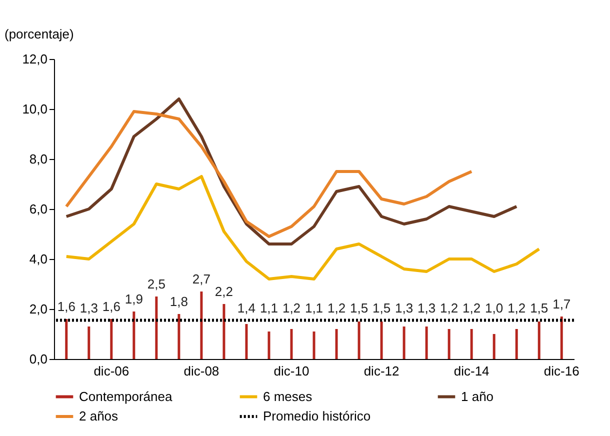  Describe the element at coordinates (223, 291) in the screenshot. I see `data-label: 2,2` at that location.